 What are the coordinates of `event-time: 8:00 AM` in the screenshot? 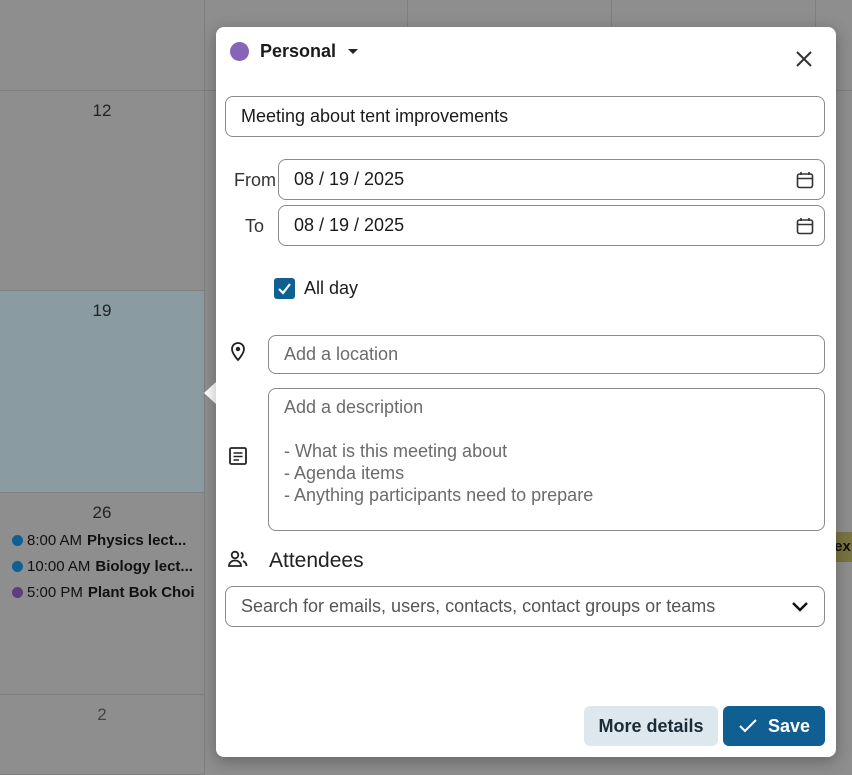 It's located at (55, 540).